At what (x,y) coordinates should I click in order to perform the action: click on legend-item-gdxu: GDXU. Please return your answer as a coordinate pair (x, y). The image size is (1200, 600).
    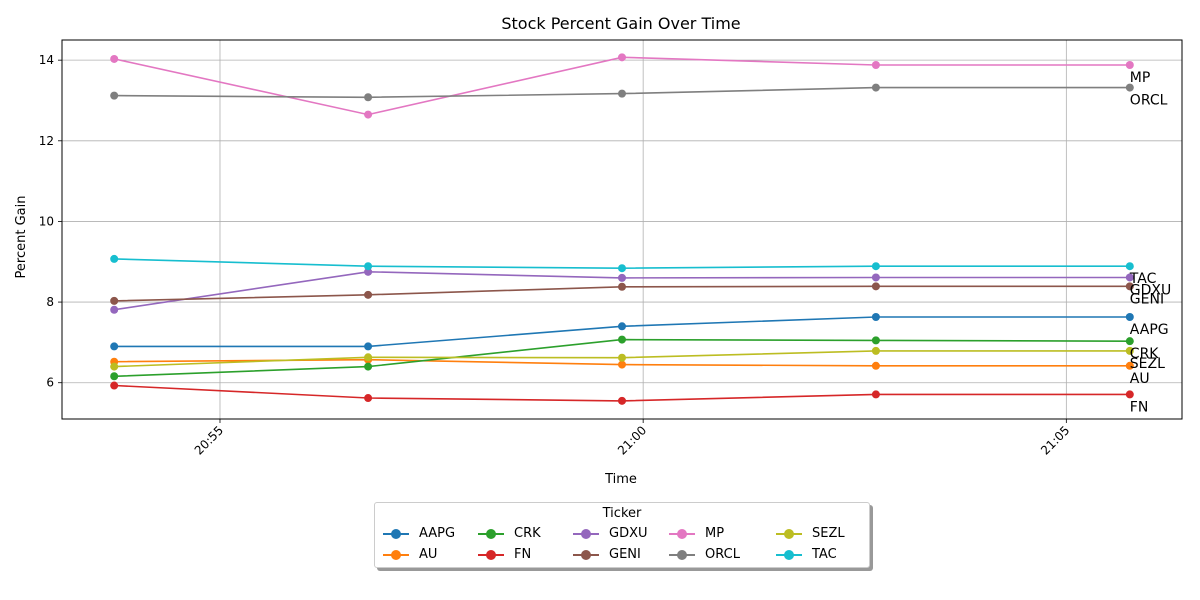
    Looking at the image, I should click on (615, 534).